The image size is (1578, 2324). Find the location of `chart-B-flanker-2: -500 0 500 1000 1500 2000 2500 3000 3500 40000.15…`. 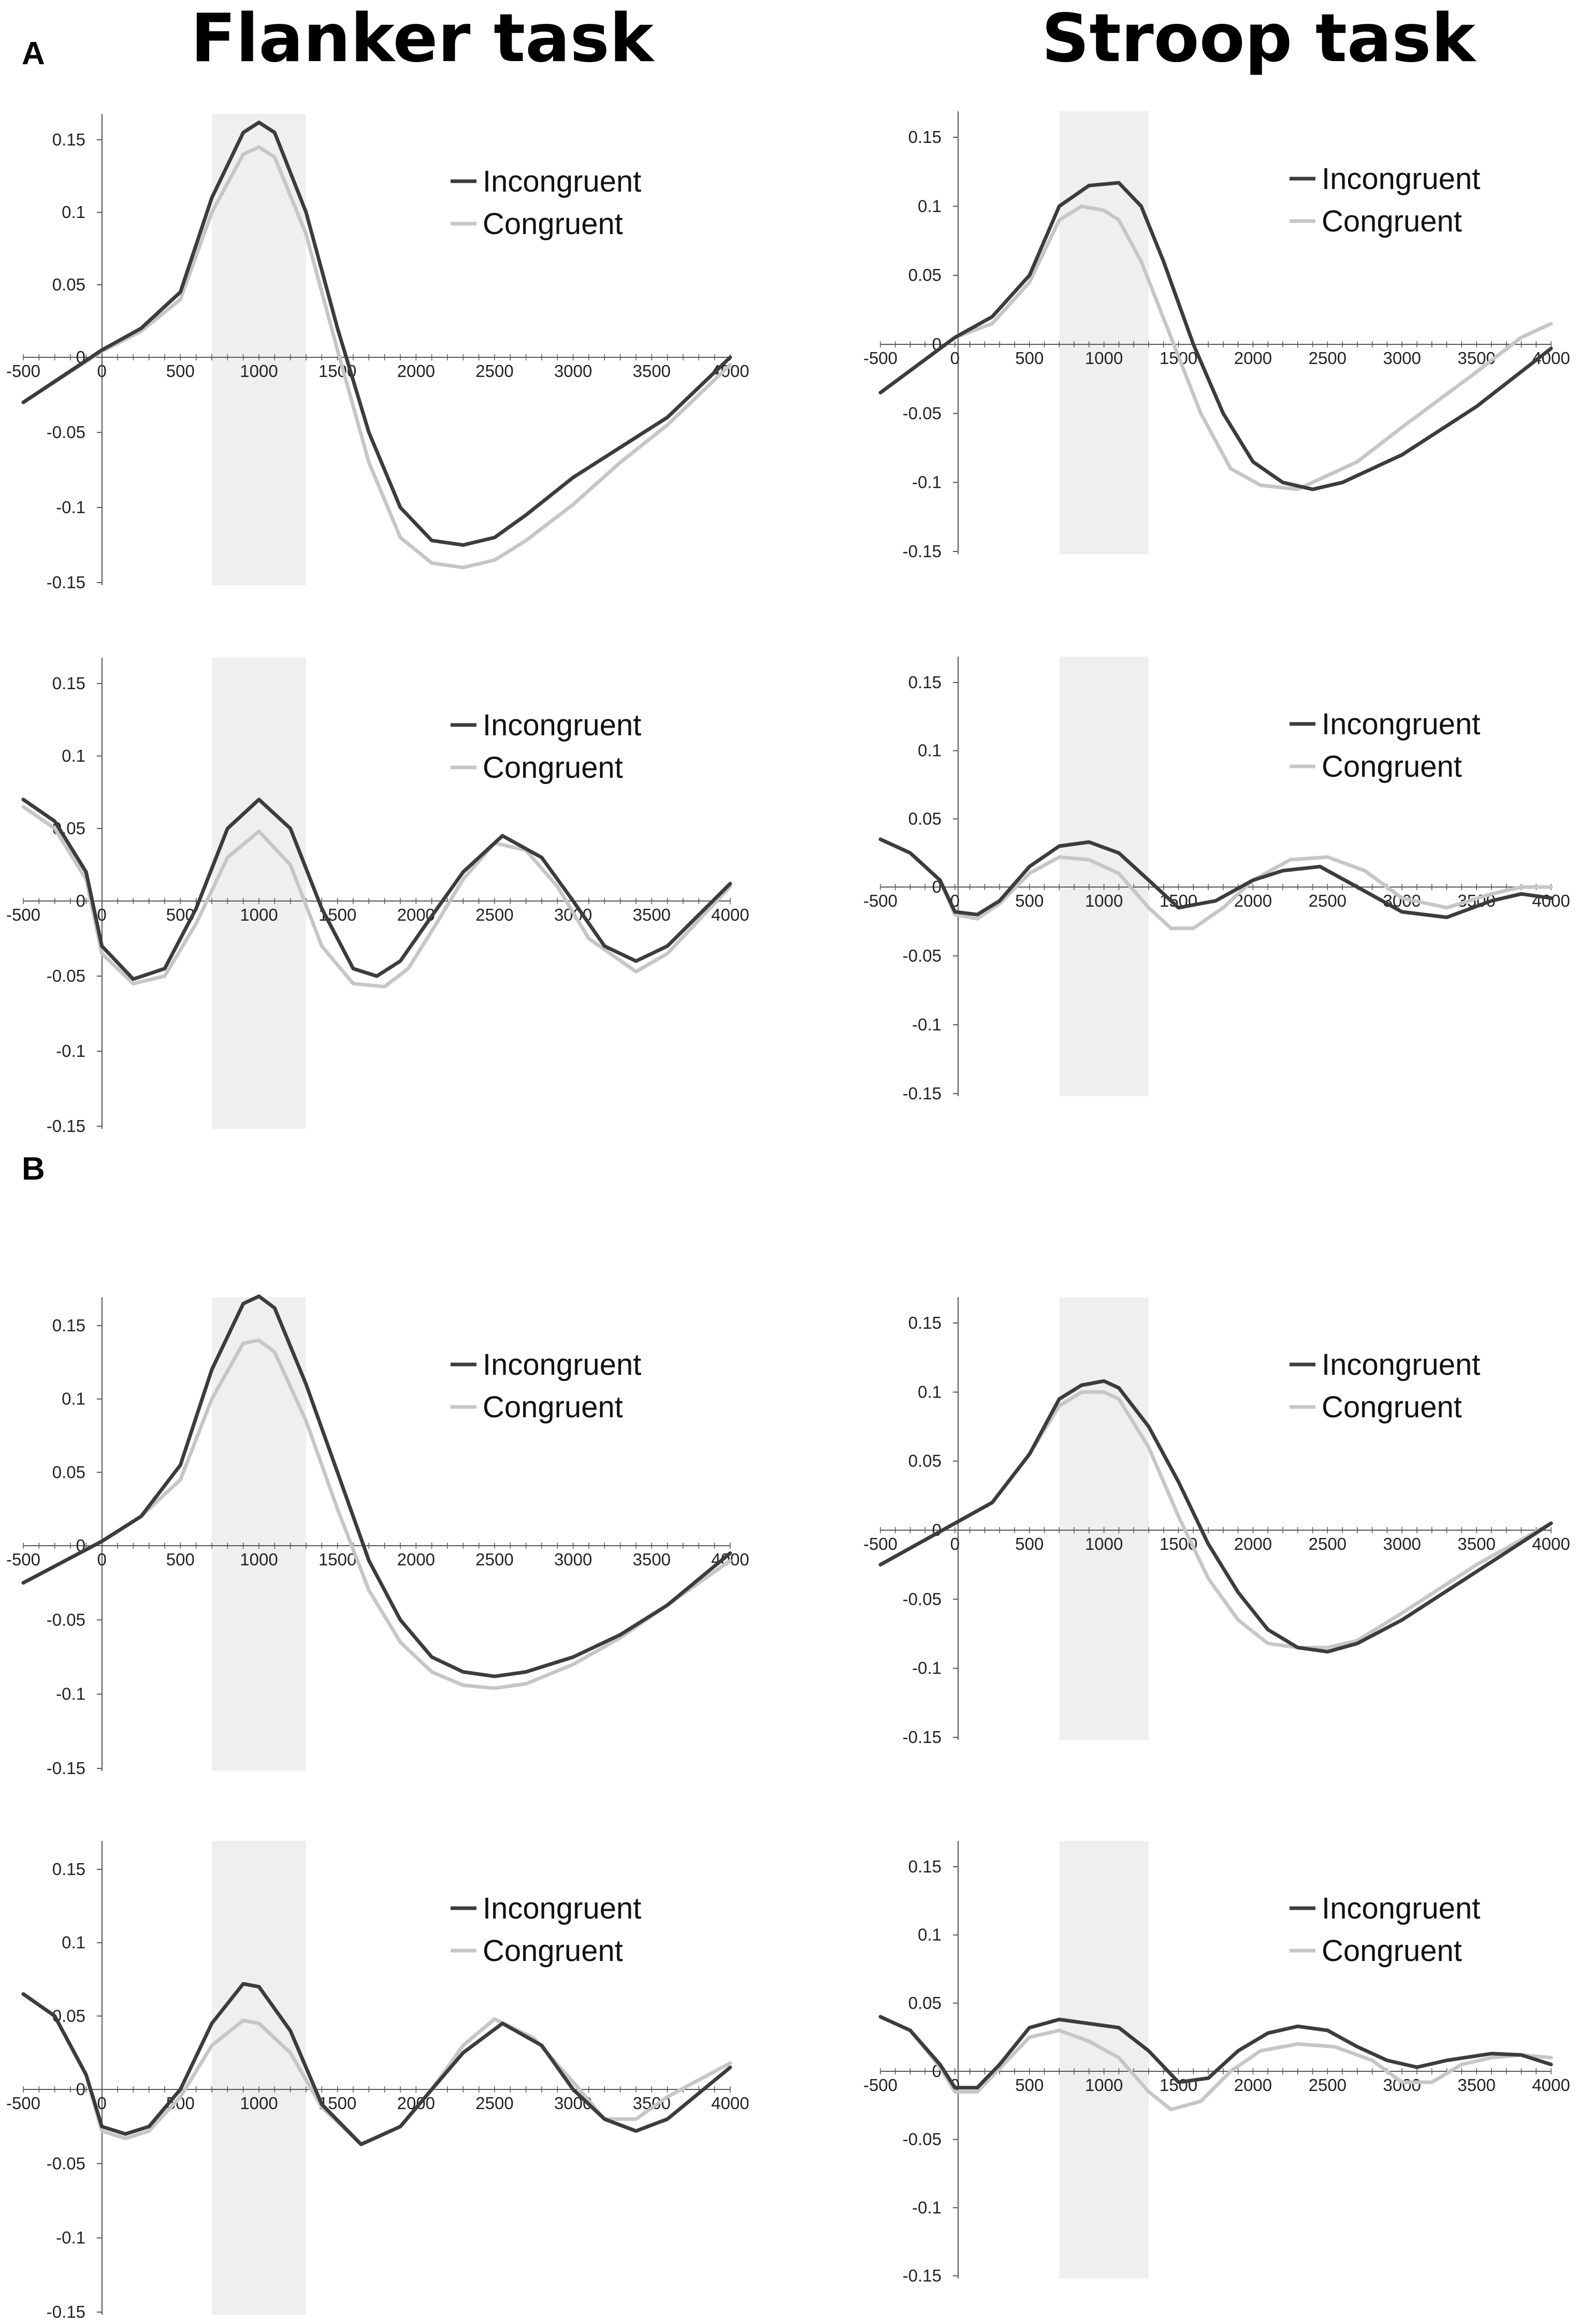

chart-B-flanker-2: -500 0 500 1000 1500 2000 2500 3000 3500 40000.15… is located at coordinates (378, 2081).